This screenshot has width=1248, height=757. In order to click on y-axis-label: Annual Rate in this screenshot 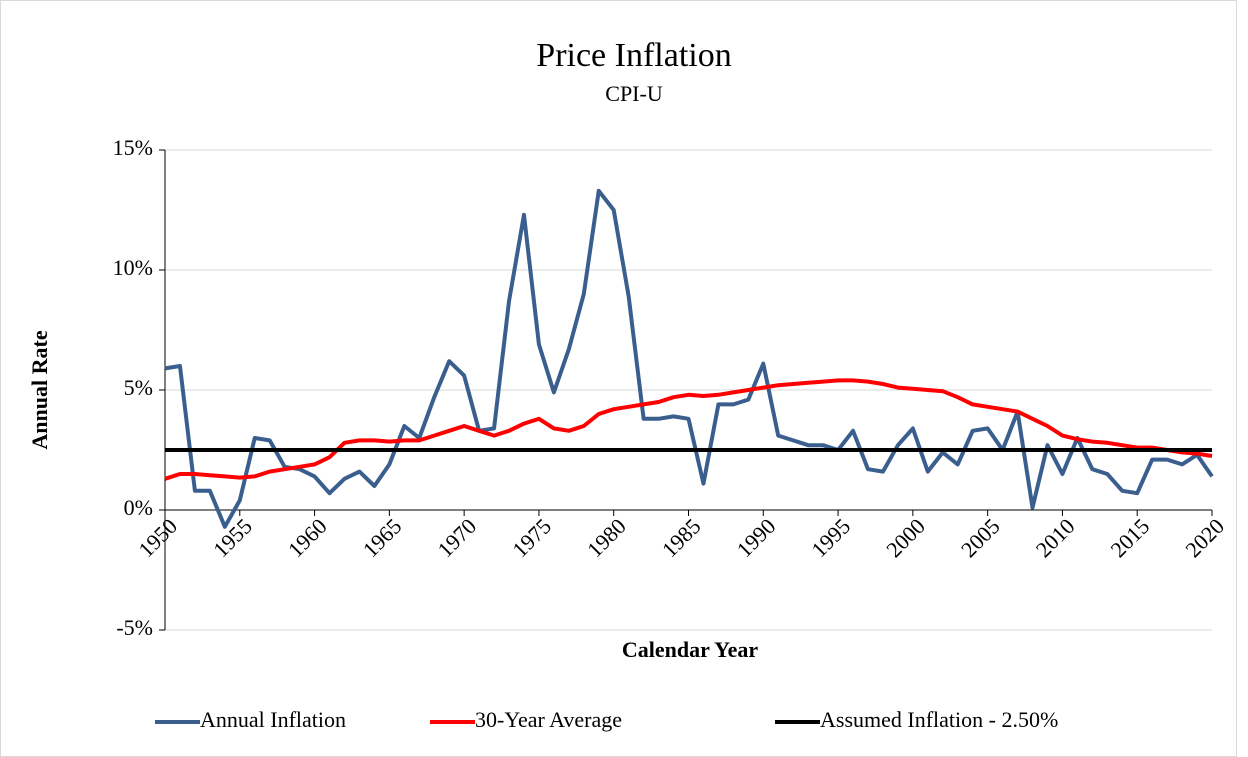, I will do `click(39, 389)`.